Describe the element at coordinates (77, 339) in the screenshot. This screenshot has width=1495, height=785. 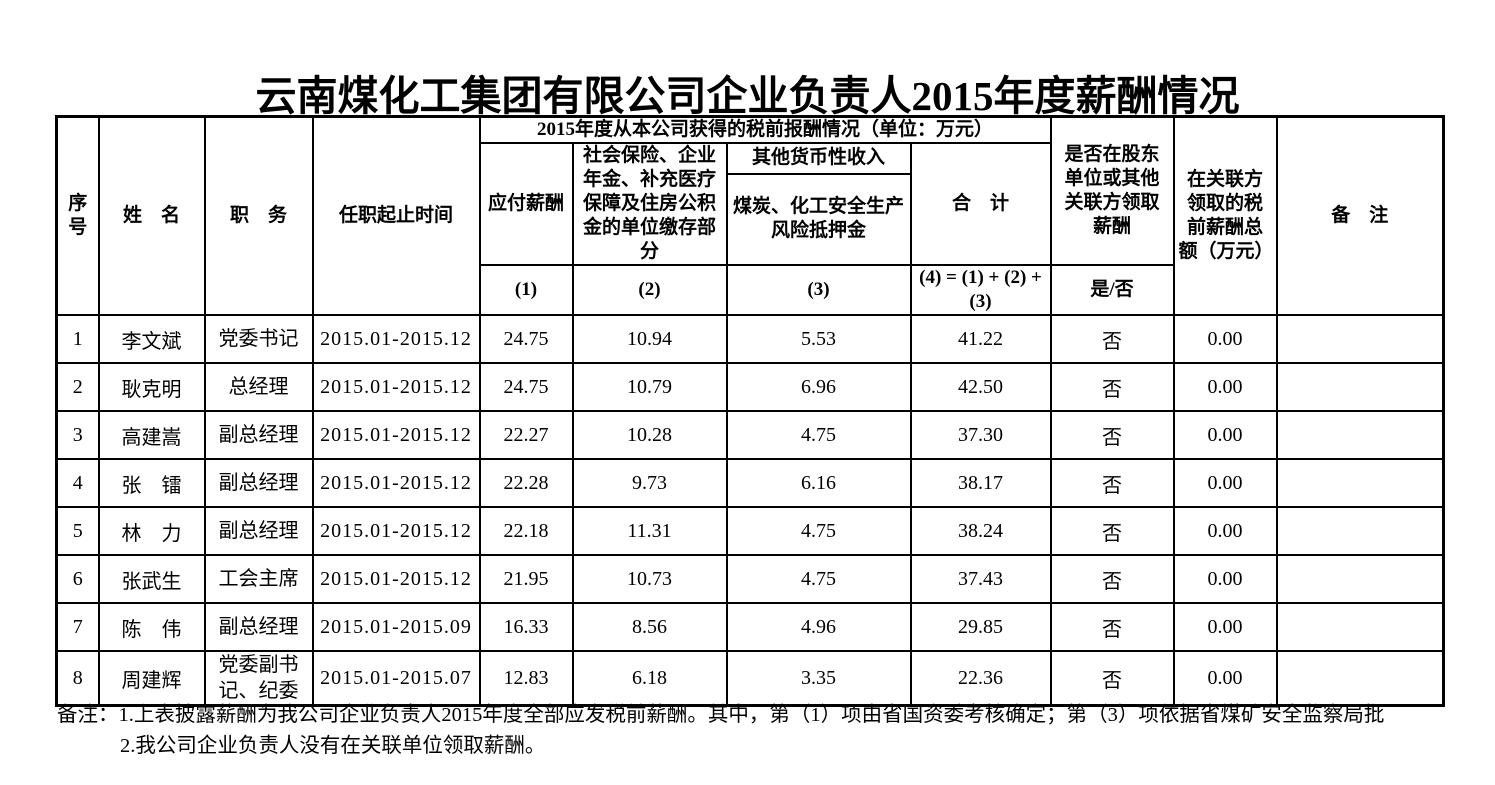
I see `cell-serial: 1` at that location.